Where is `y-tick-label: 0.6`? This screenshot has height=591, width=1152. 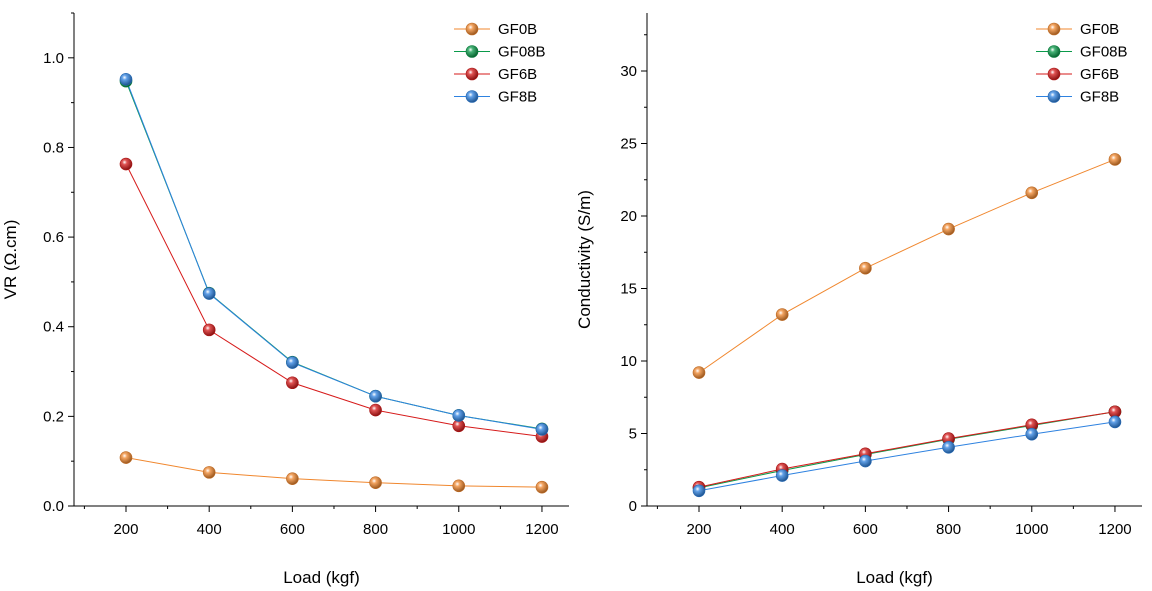 y-tick-label: 0.6 is located at coordinates (53, 237).